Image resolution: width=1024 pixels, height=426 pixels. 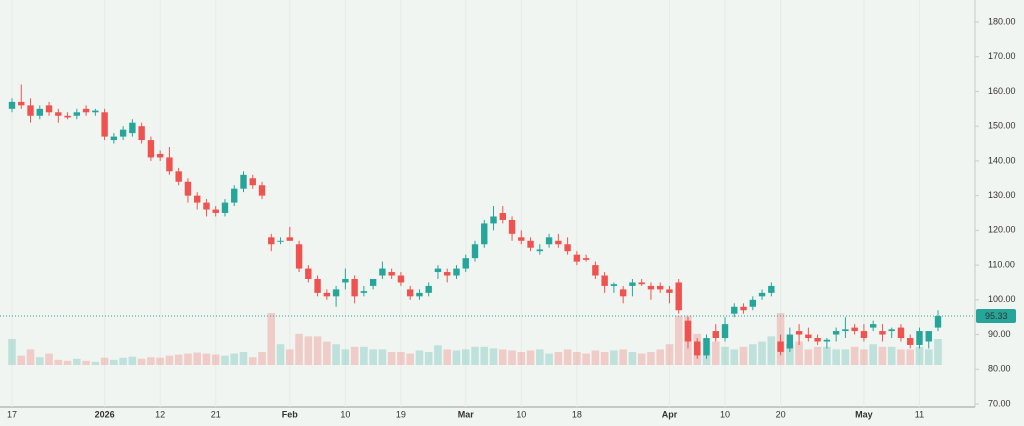 I want to click on x-tick-label: 18, so click(x=577, y=414).